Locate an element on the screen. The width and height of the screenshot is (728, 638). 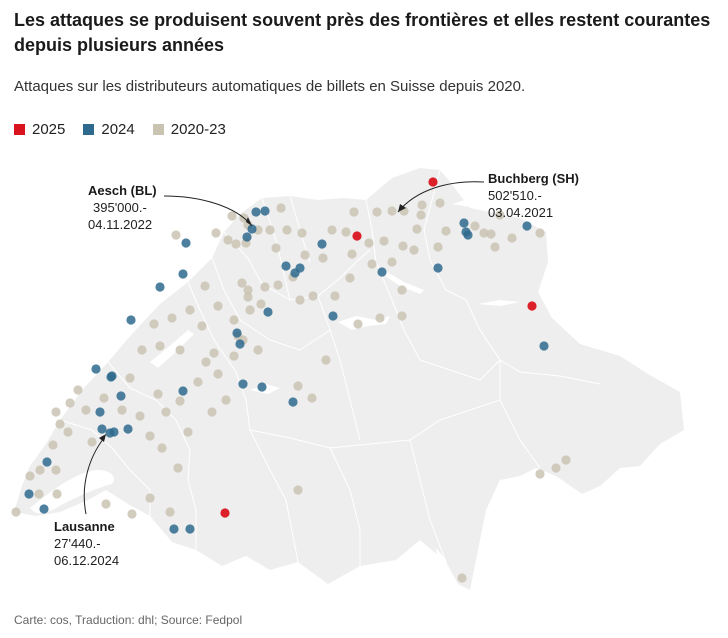
annotation-lausanne-name: Lausanne is located at coordinates (84, 526).